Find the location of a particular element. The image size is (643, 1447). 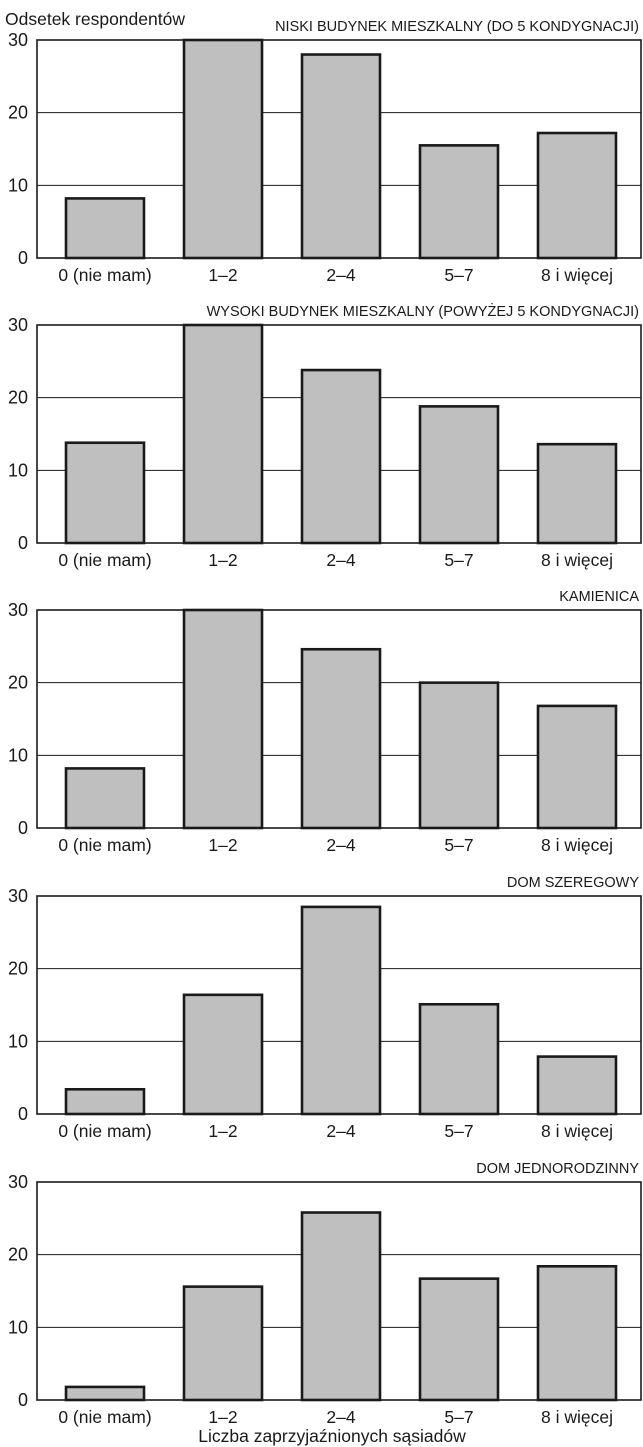

x-axis-label: Liczba zaprzyjaźnionych sąsiadów is located at coordinates (332, 1436).